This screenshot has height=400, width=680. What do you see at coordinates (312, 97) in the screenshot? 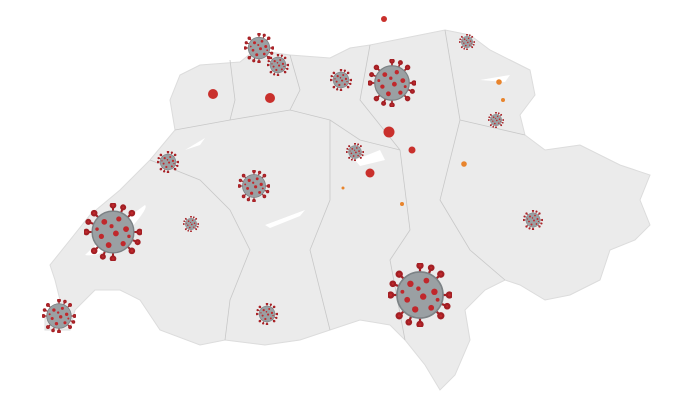
I see `red-dots` at bounding box center [312, 97].